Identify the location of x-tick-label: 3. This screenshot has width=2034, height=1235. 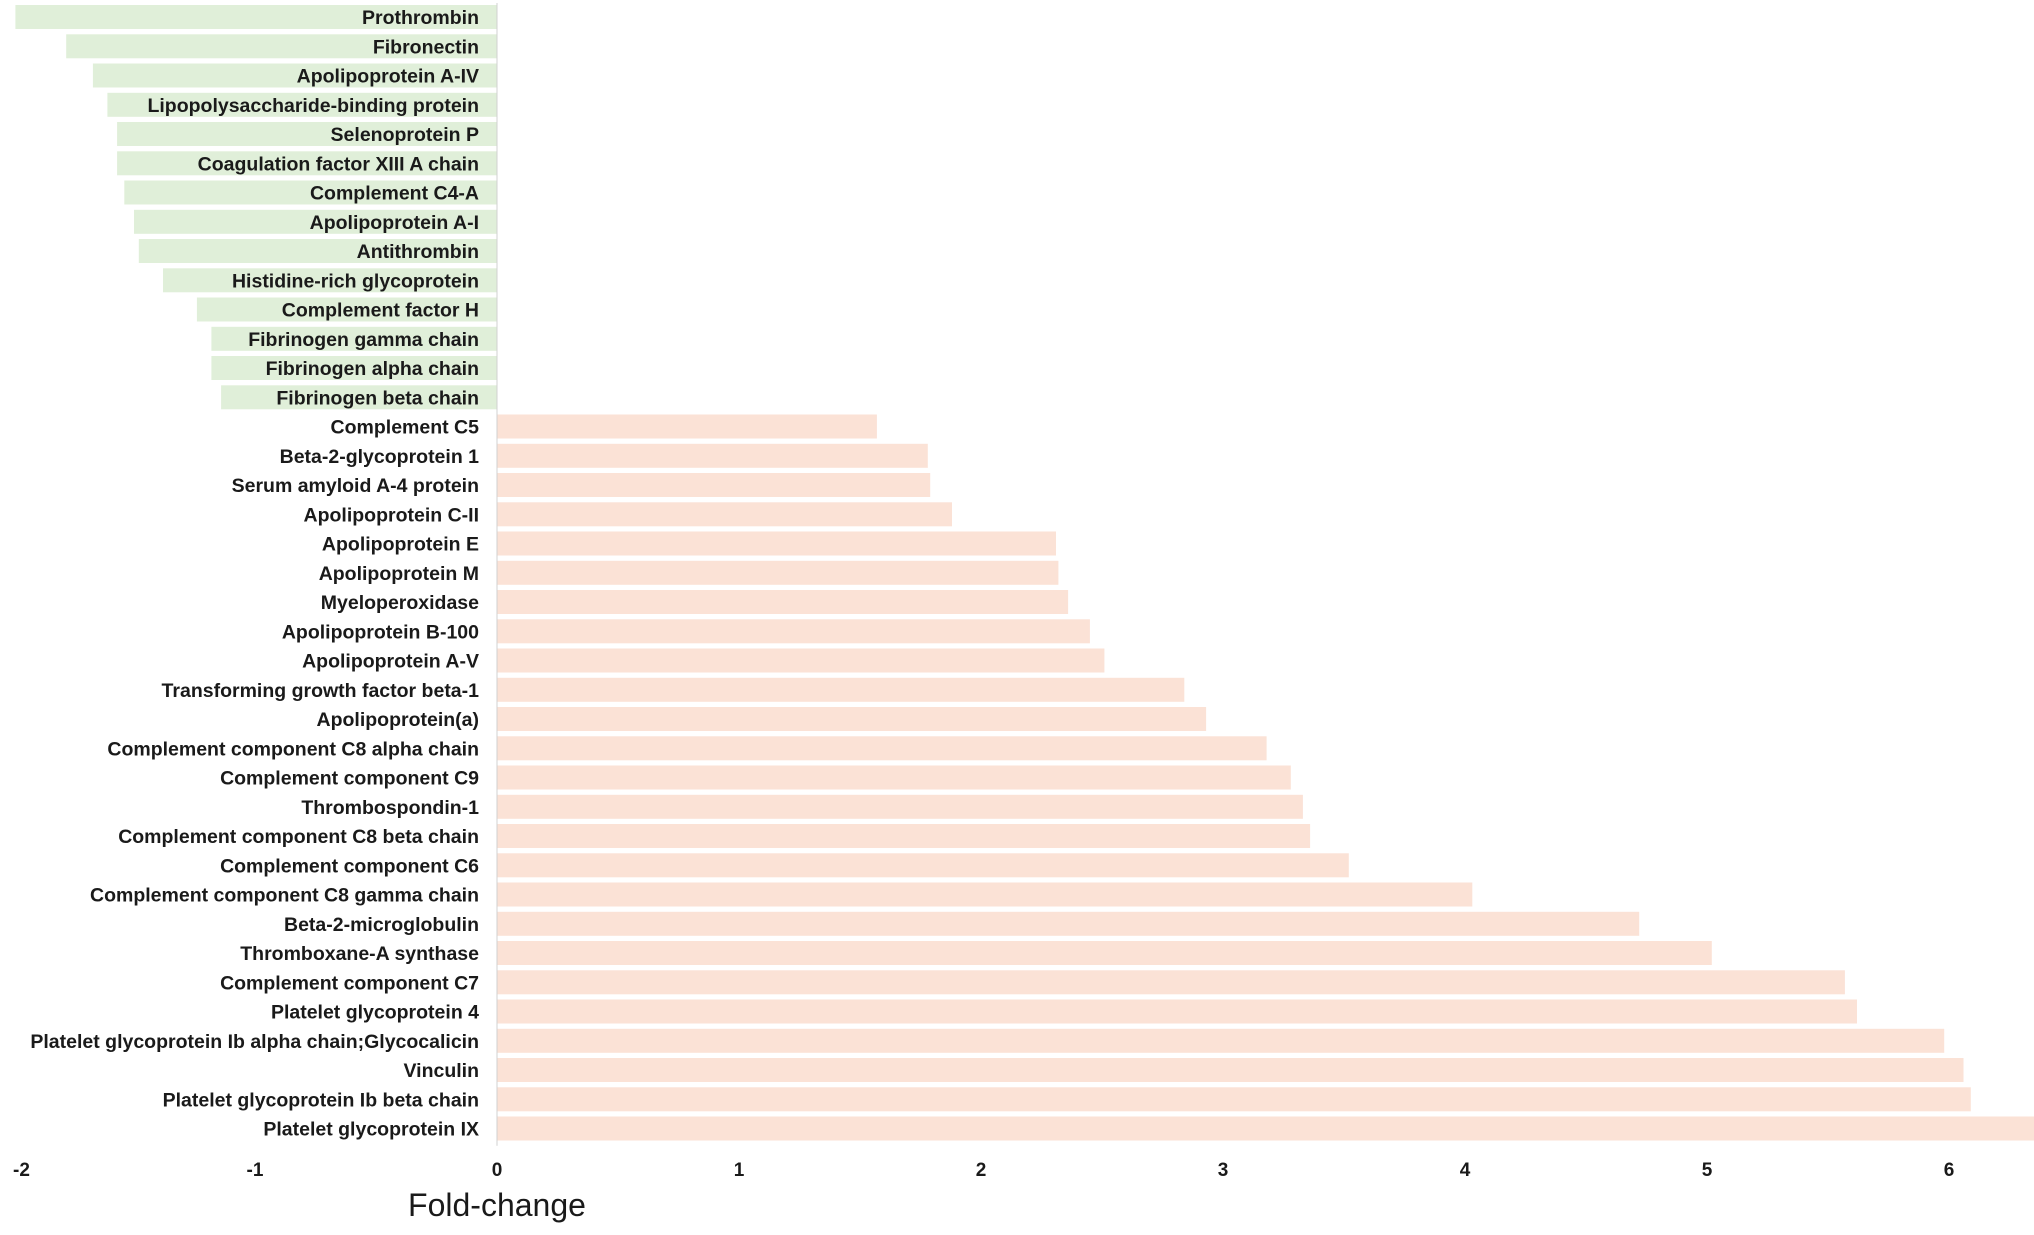
(1223, 1170).